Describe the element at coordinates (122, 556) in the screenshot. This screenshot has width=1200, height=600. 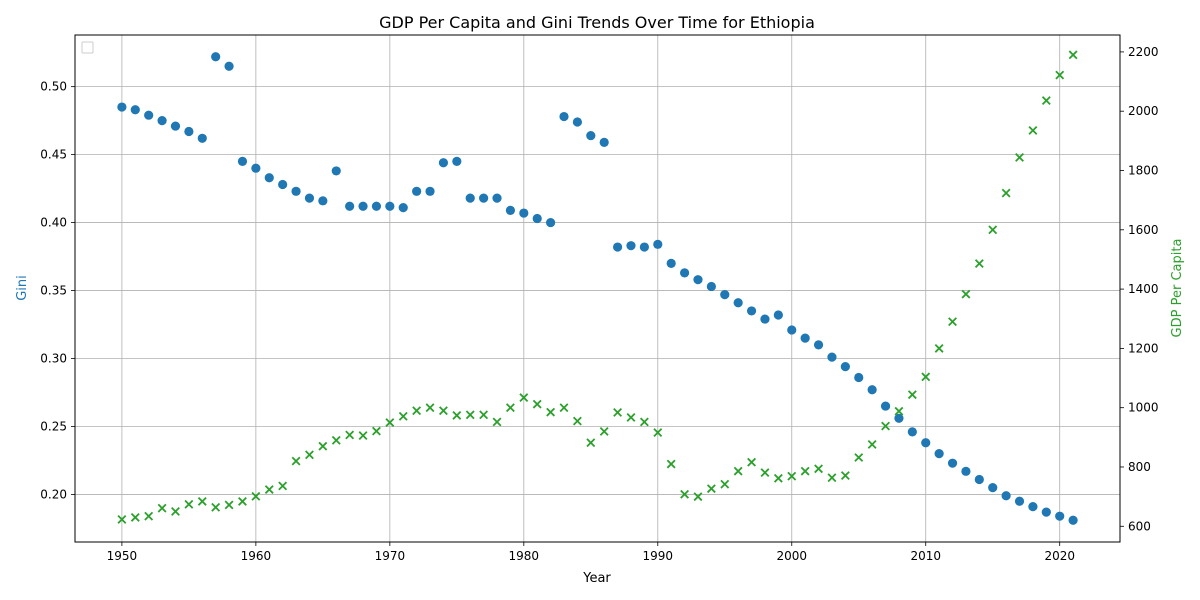
I see `x-tick-label: 1950` at that location.